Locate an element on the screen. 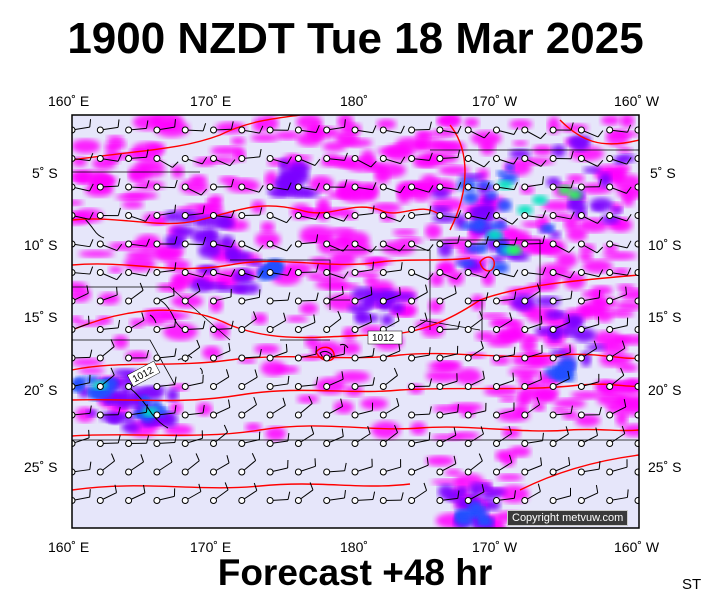 The width and height of the screenshot is (711, 600). lon-label-bottom-180: 180˚ is located at coordinates (354, 547).